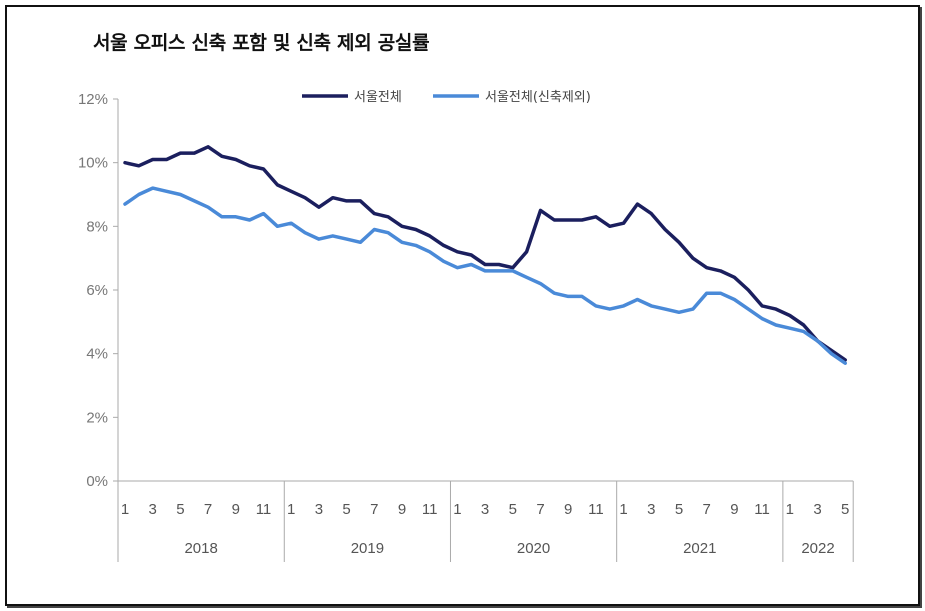 This screenshot has height=611, width=925. What do you see at coordinates (699, 548) in the screenshot?
I see `x-year-label: 2021` at bounding box center [699, 548].